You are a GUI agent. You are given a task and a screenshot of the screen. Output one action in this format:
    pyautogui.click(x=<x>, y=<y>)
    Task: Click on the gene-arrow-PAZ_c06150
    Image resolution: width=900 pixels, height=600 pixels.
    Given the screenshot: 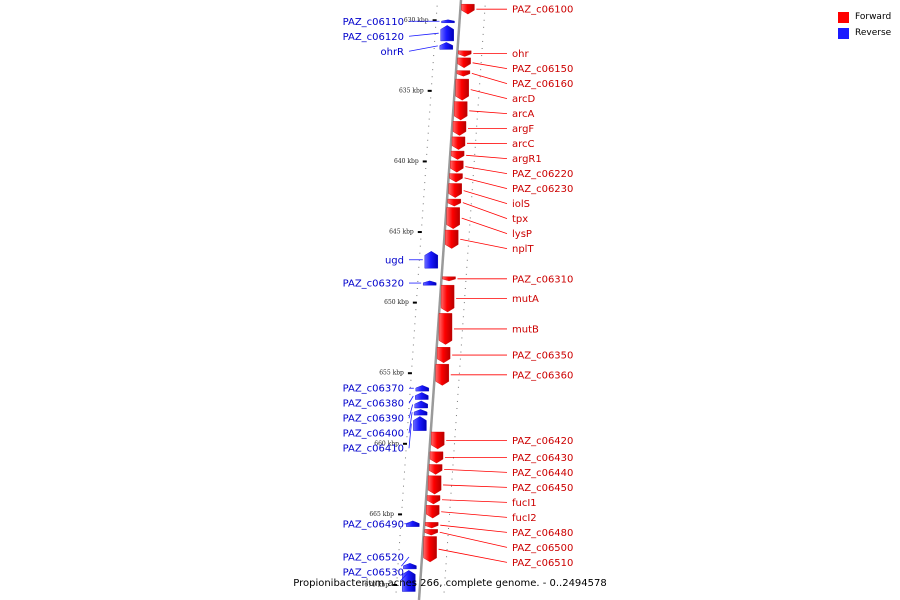 What is the action you would take?
    pyautogui.click(x=464, y=63)
    